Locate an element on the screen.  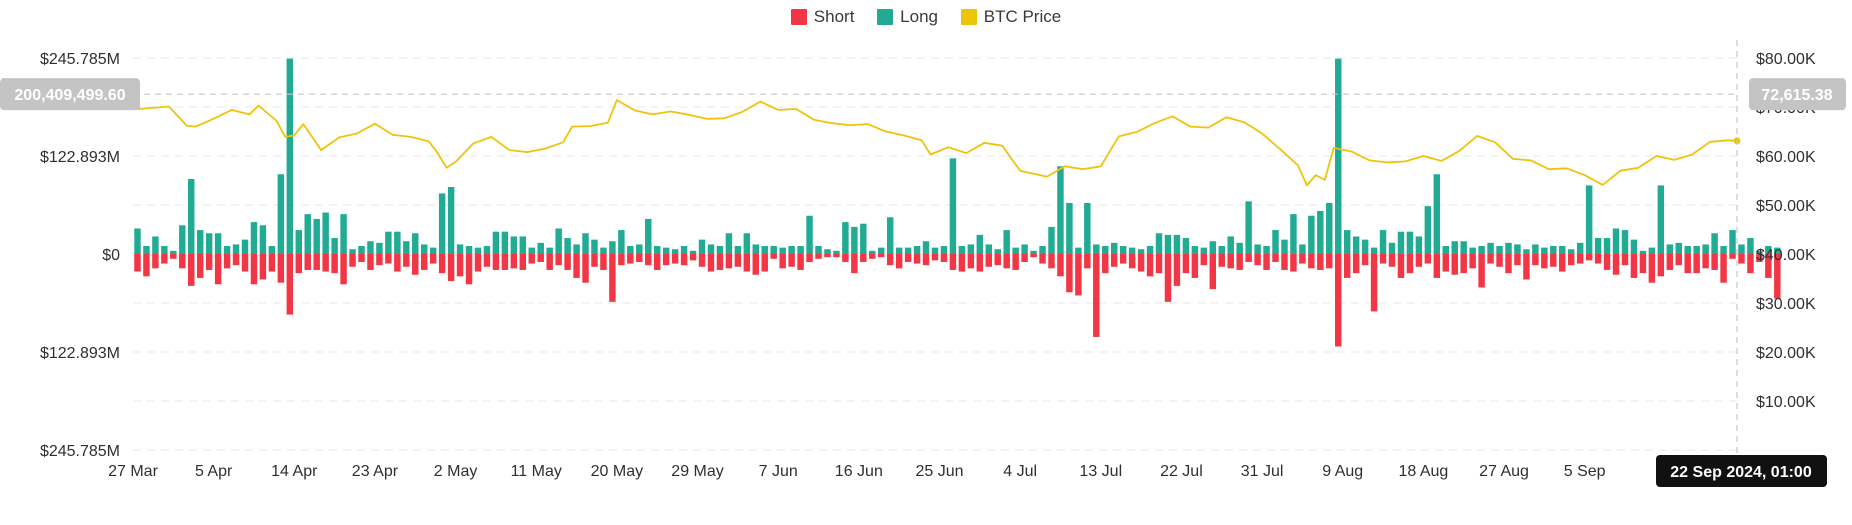
legend-label-short: Short is located at coordinates (834, 16).